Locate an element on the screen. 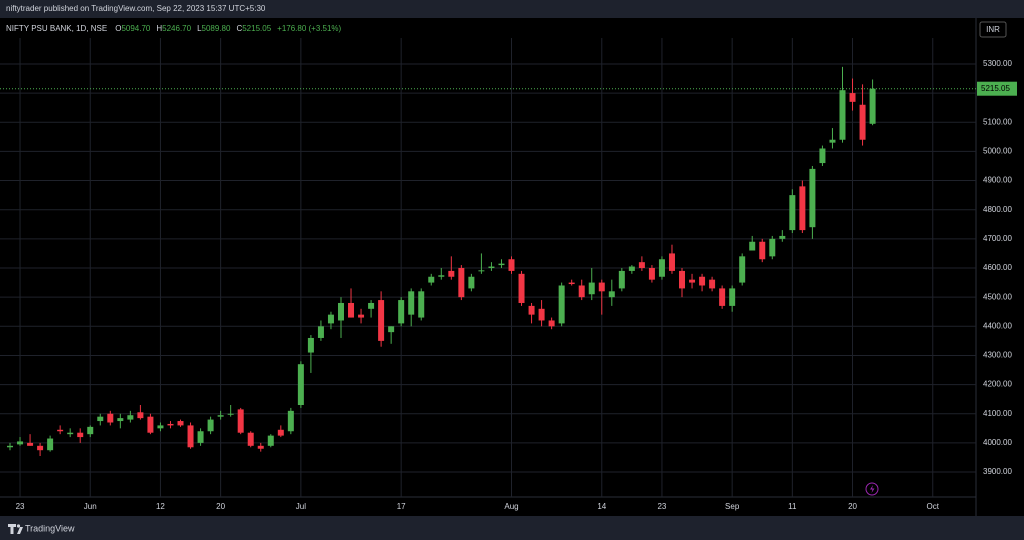 The image size is (1024, 540). legend-change: +176.80 (+3.51%) is located at coordinates (309, 28).